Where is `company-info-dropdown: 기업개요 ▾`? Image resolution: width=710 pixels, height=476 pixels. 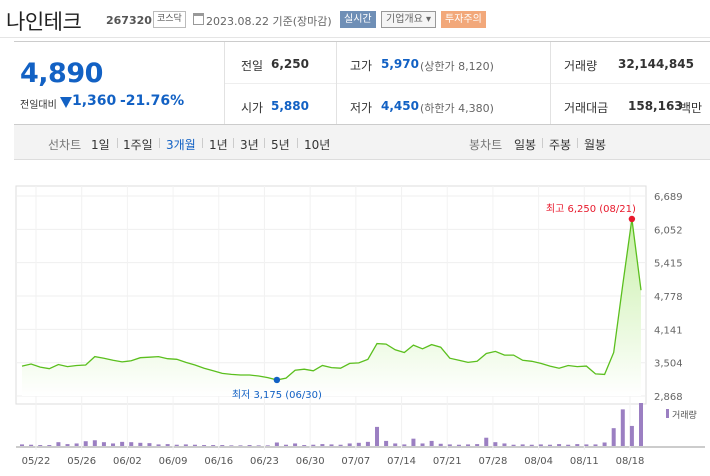 company-info-dropdown: 기업개요 ▾ is located at coordinates (408, 19).